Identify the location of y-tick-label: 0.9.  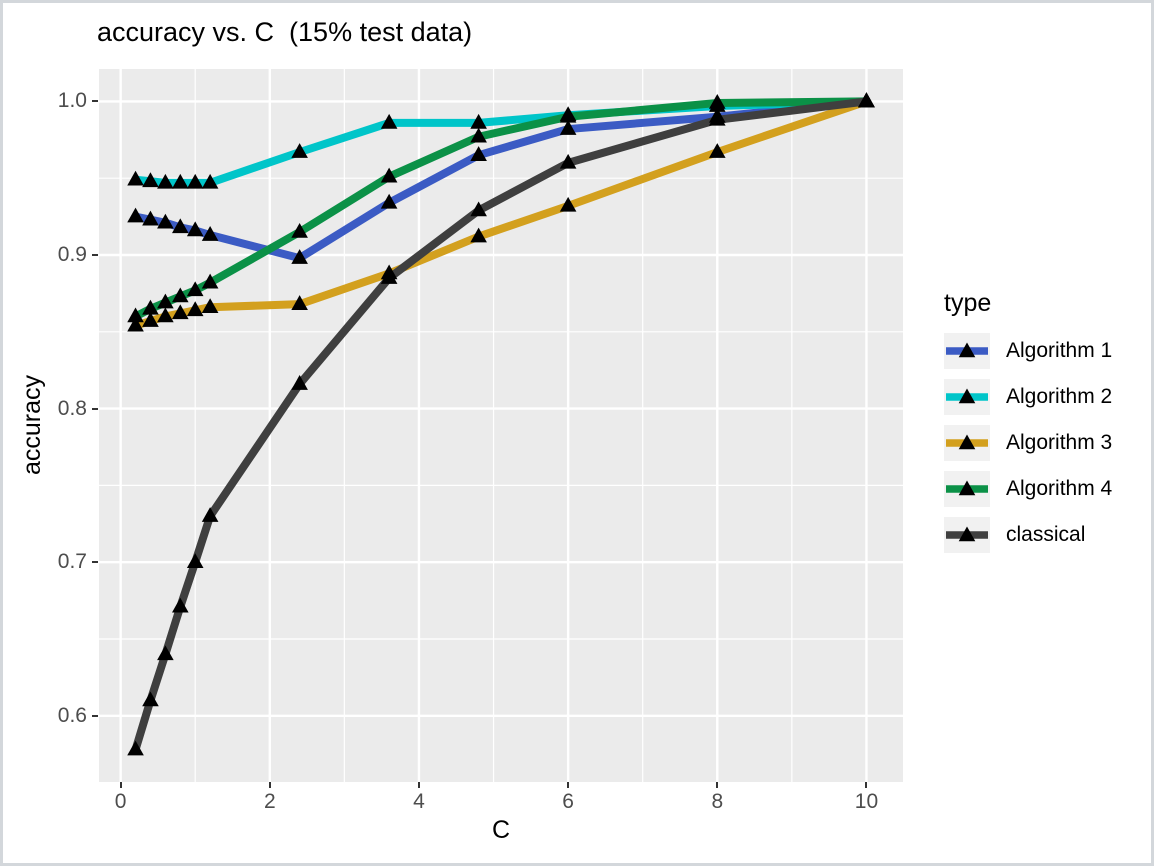
(72, 254).